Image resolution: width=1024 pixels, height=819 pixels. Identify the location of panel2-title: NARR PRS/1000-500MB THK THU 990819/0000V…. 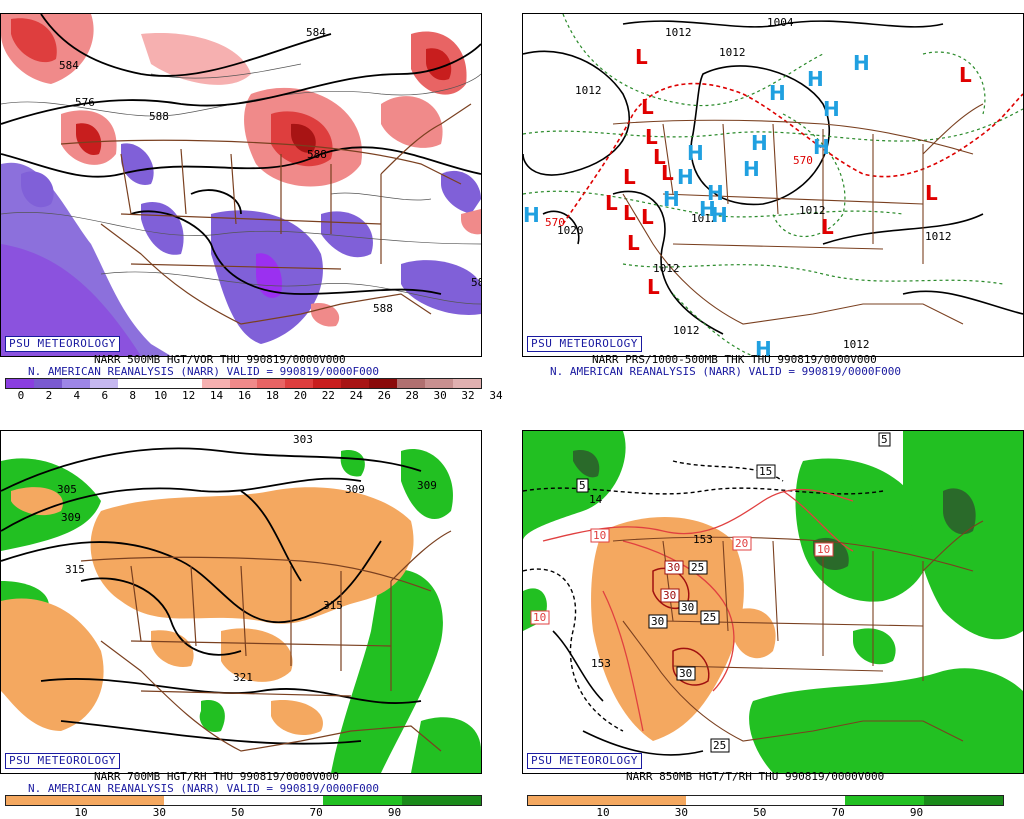
(734, 359).